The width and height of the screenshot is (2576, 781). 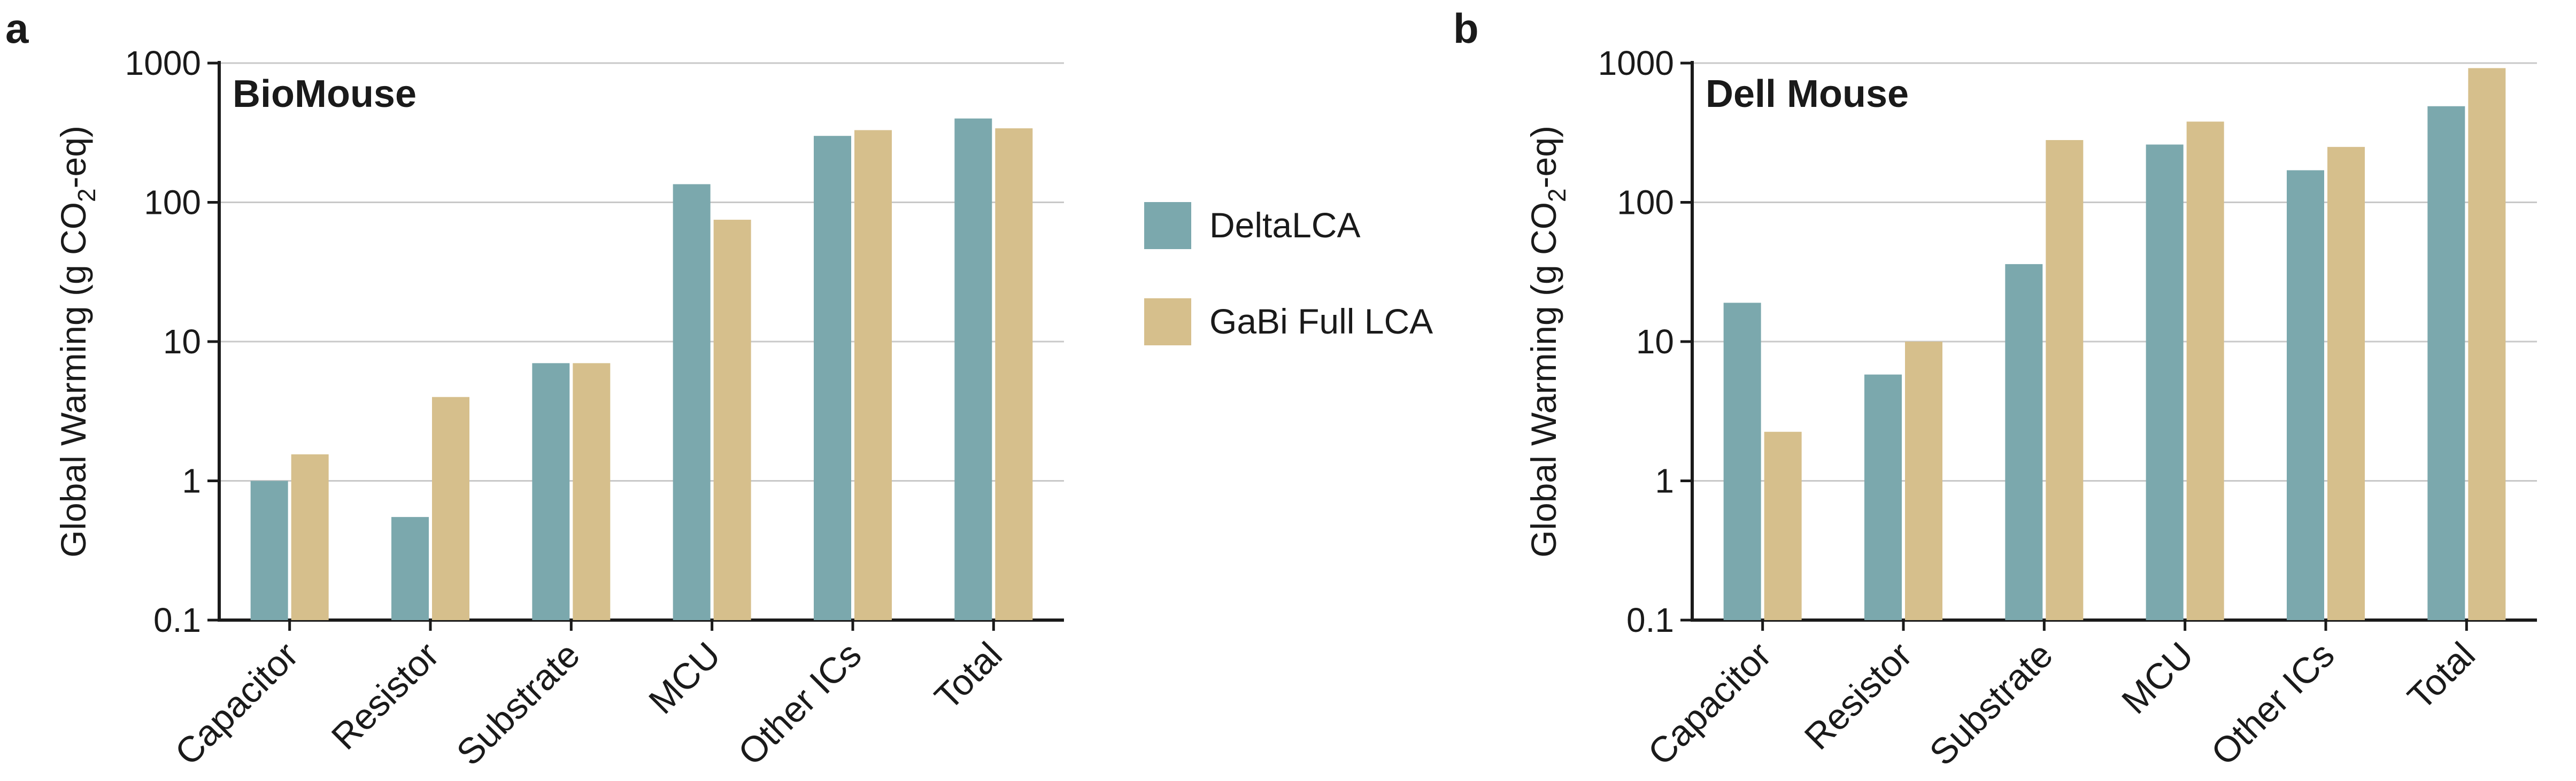 I want to click on panel-title: Dell Mouse, so click(x=1807, y=94).